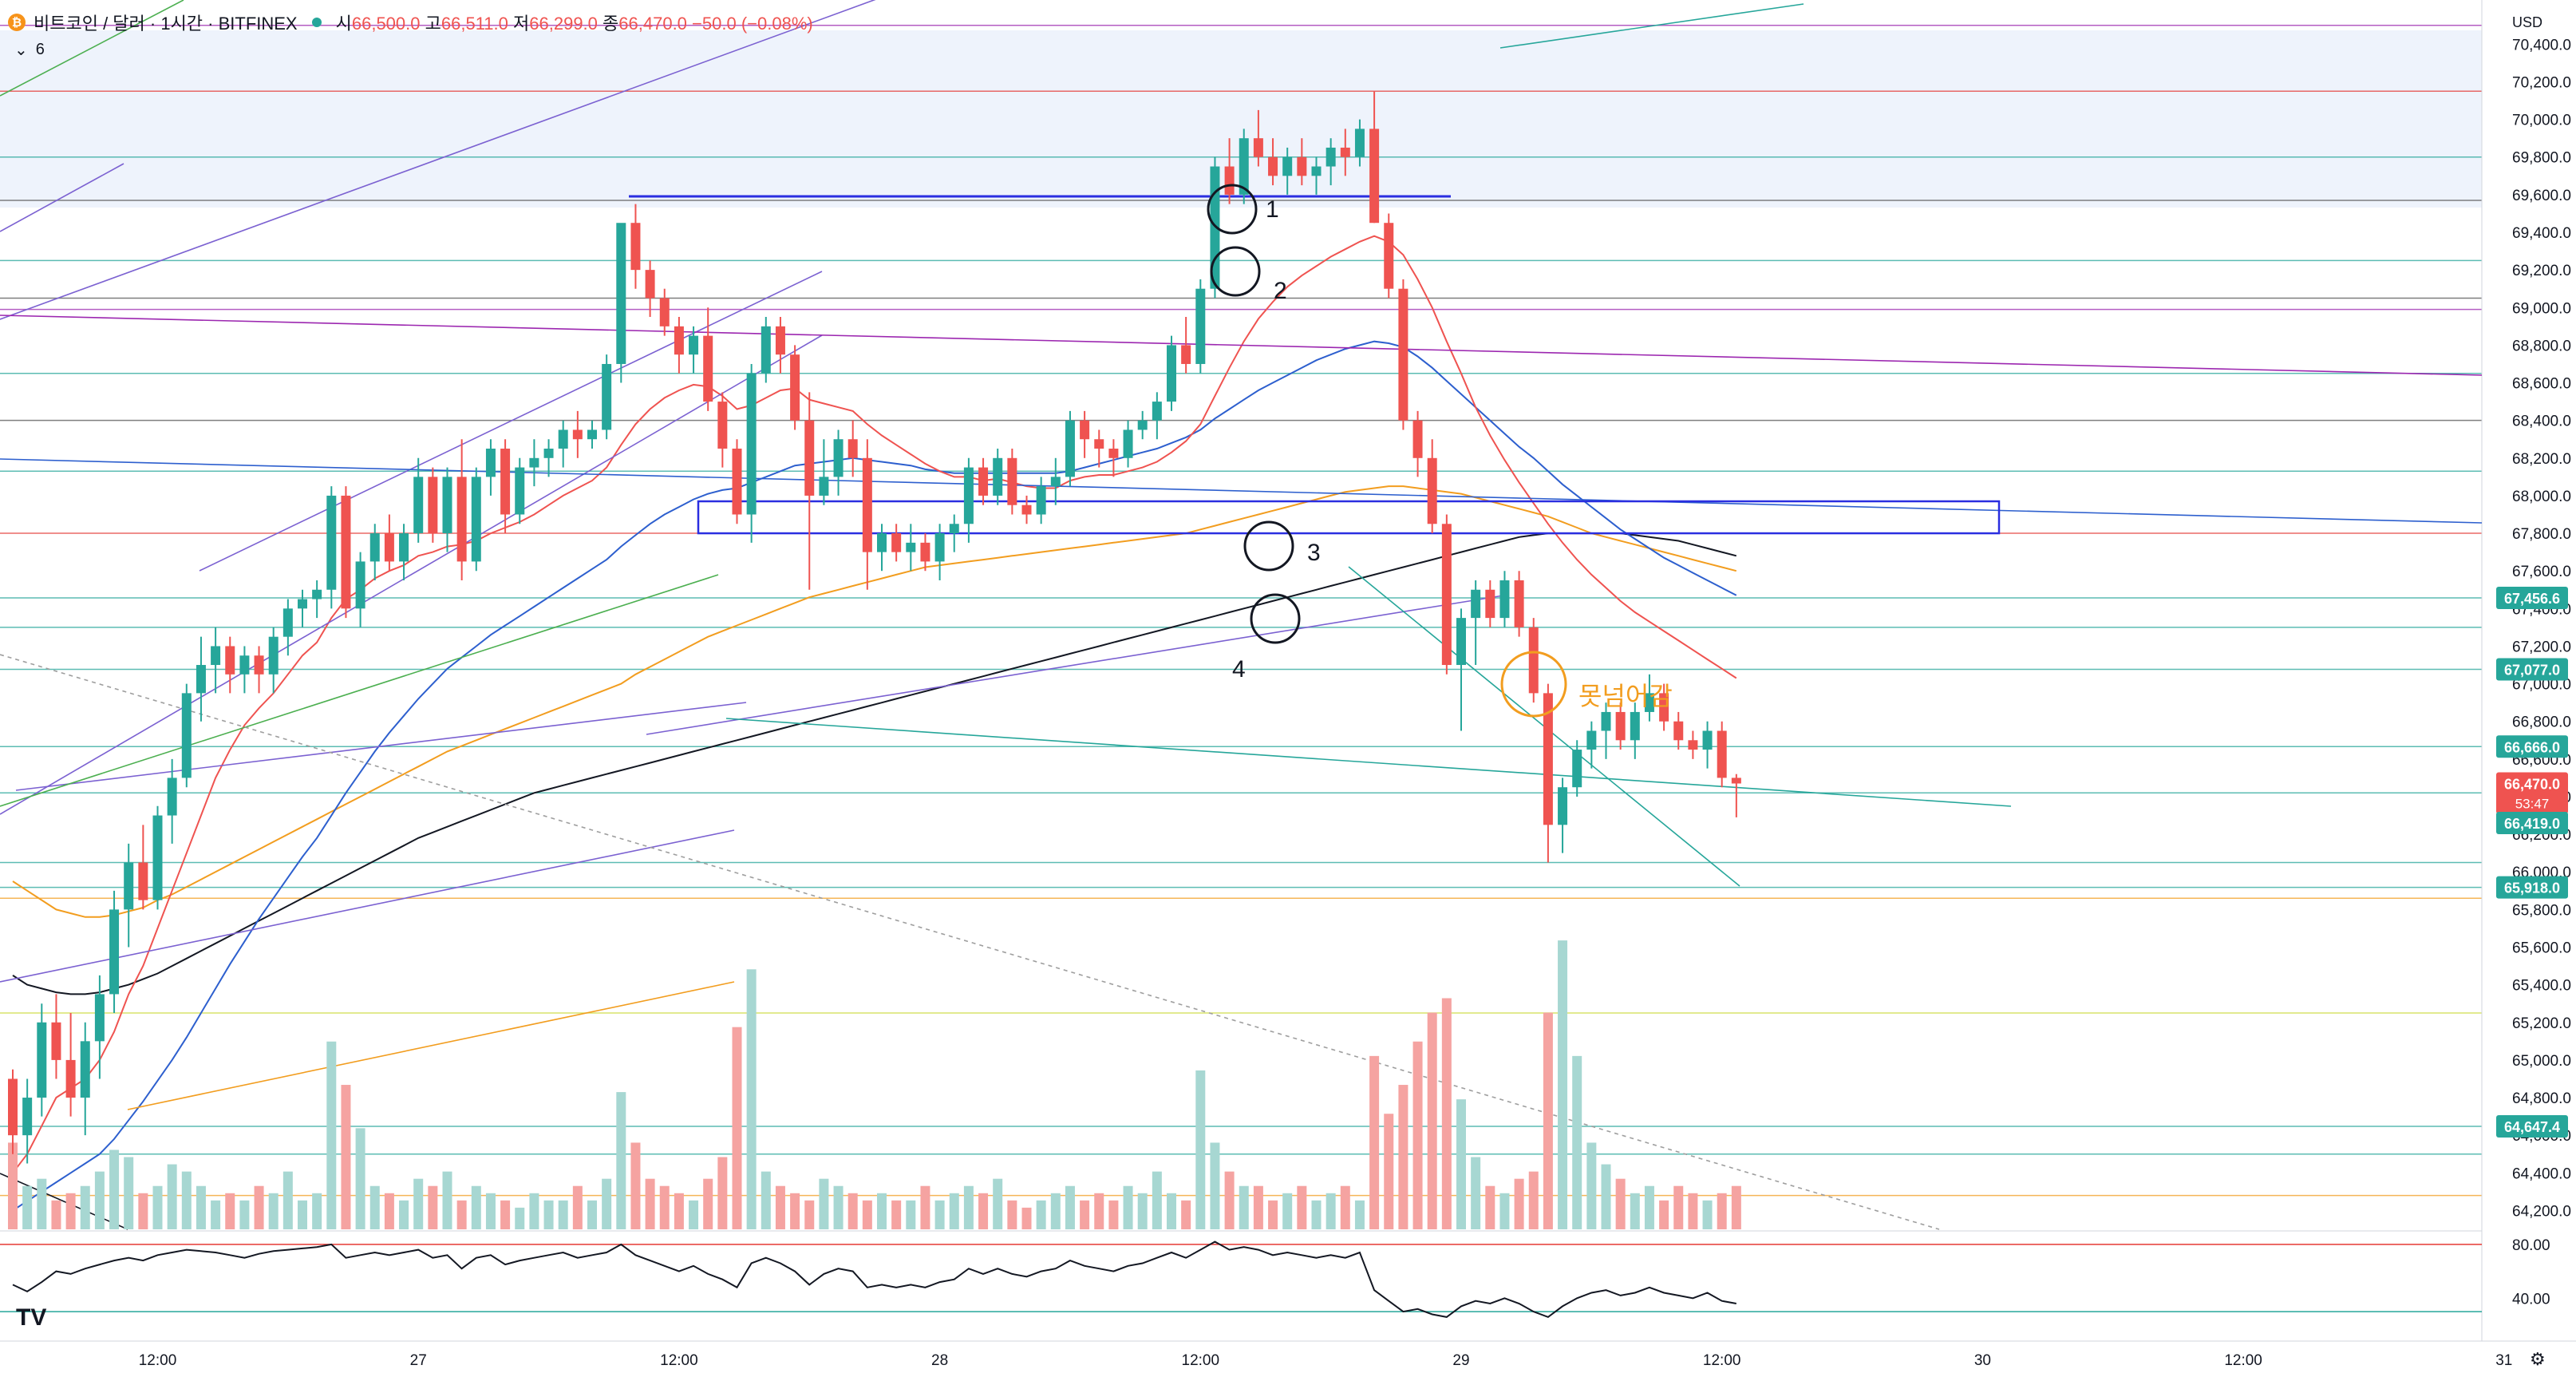  What do you see at coordinates (2541, 196) in the screenshot?
I see `y-tick-label: 69,600.0` at bounding box center [2541, 196].